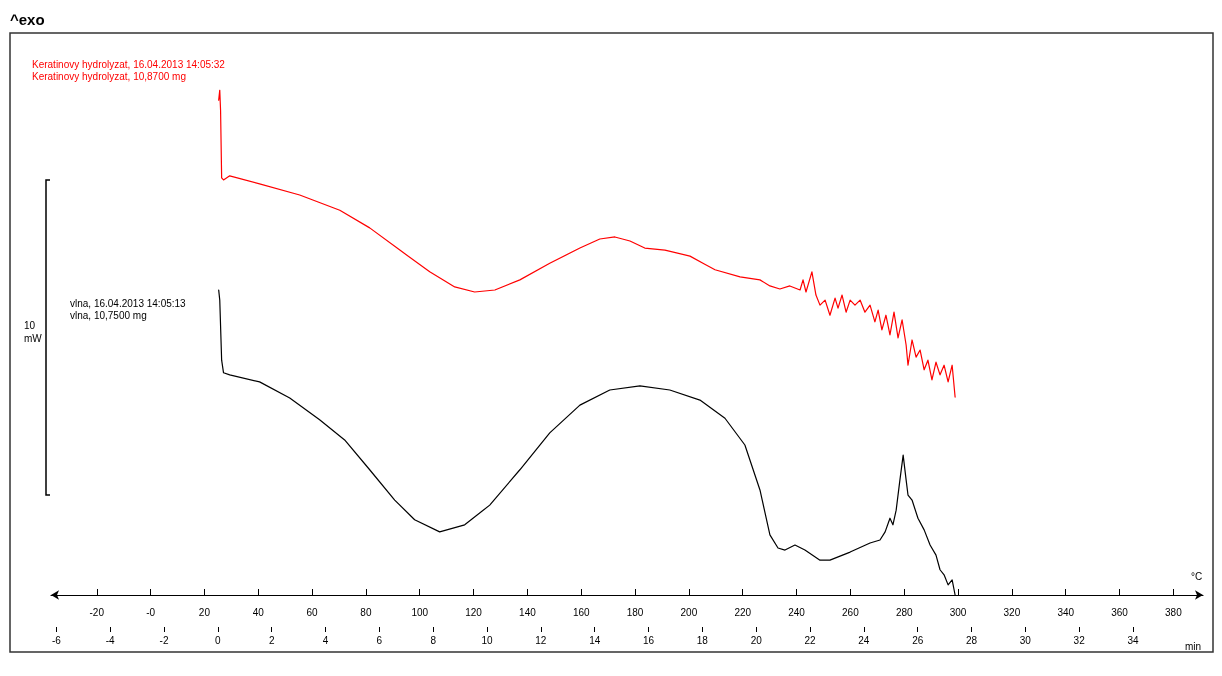 The height and width of the screenshot is (676, 1222). What do you see at coordinates (1174, 612) in the screenshot?
I see `x-tick-label: 380` at bounding box center [1174, 612].